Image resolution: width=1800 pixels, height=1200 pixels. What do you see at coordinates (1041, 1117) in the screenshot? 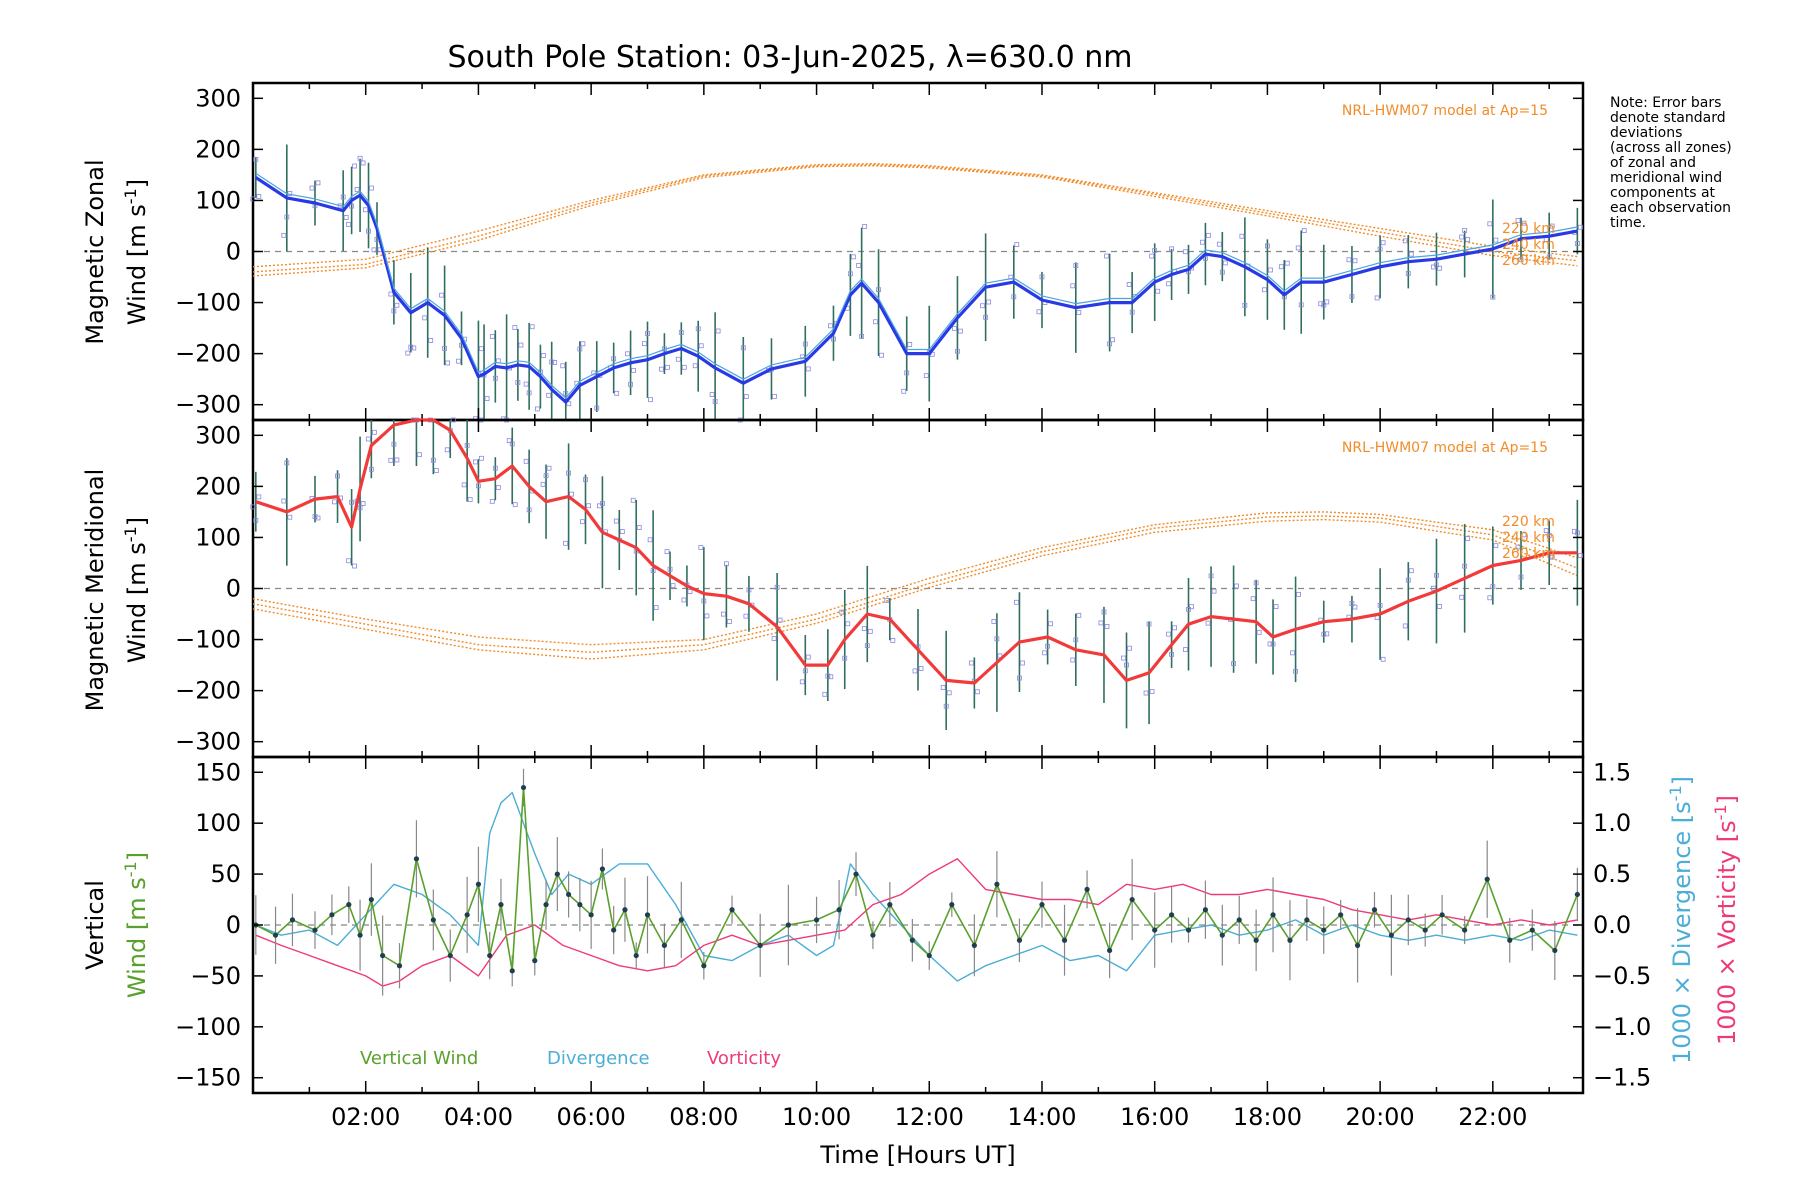
I see `x-tick-label: 14:00` at bounding box center [1041, 1117].